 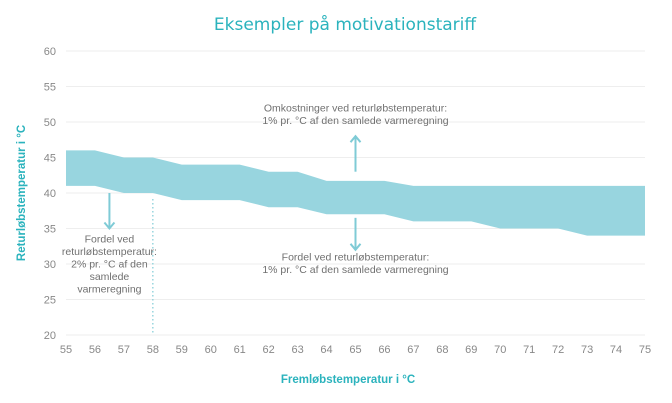 I want to click on x-axis-label: Fremløbstemperatur i °C, so click(x=348, y=380).